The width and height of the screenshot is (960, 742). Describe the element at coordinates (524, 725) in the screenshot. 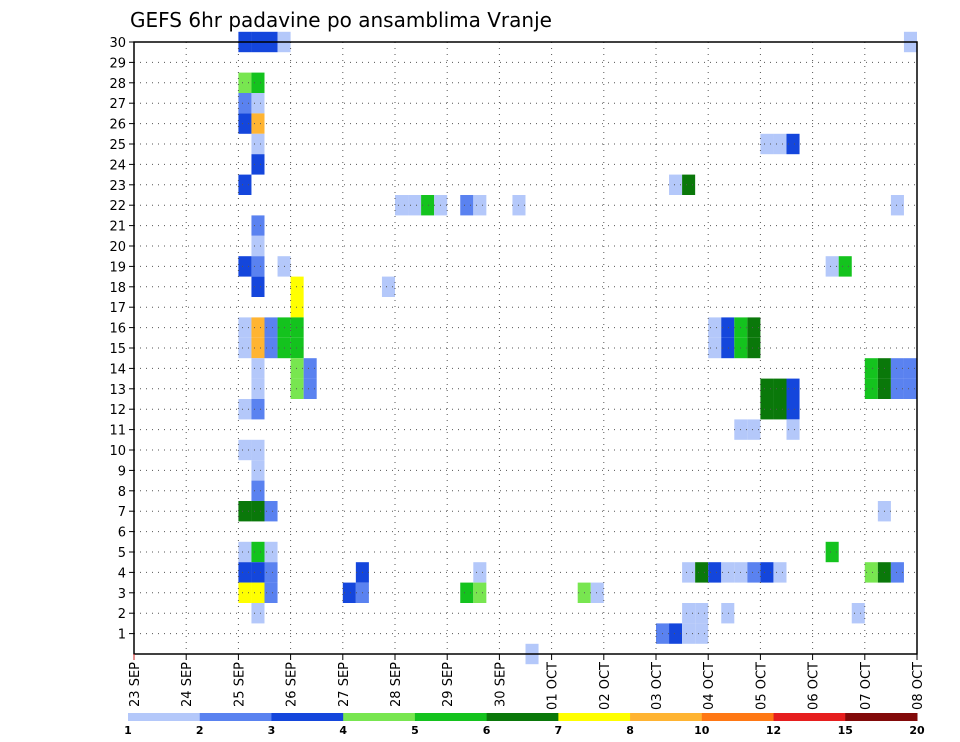

I see `color-legend: 1 2 3 4 5 6 7 8 10 12 15 20` at that location.